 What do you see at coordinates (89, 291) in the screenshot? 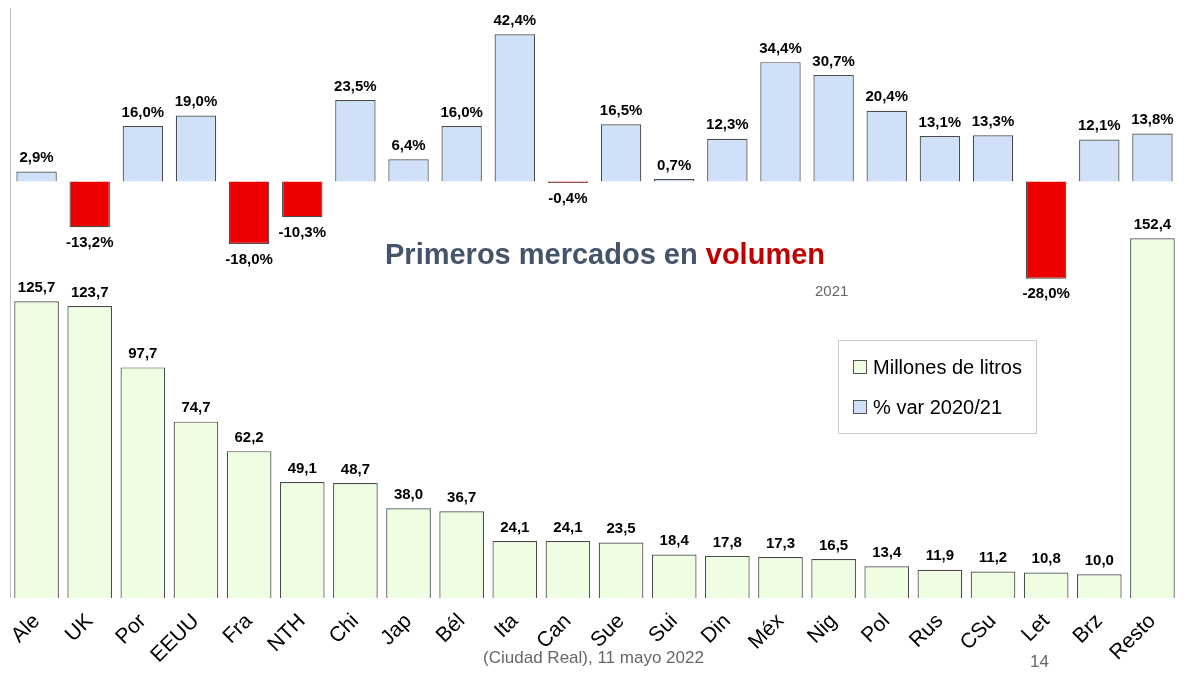
I see `data-label: 123,7` at bounding box center [89, 291].